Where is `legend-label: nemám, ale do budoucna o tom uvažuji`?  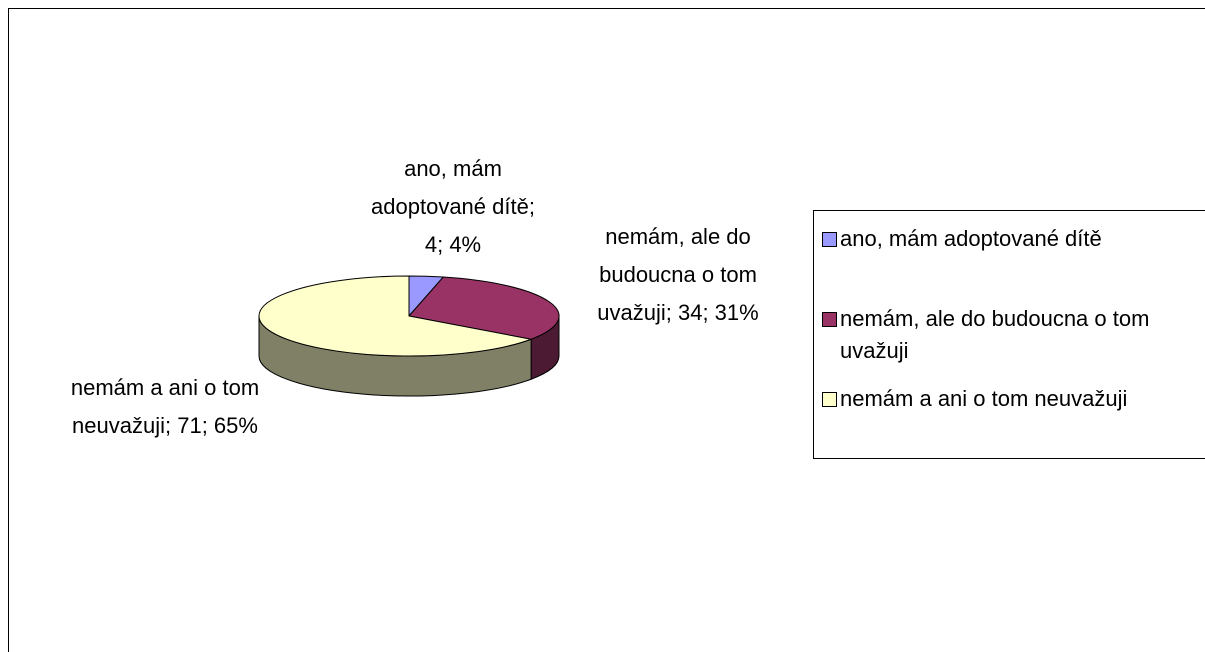
legend-label: nemám, ale do budoucna o tom uvažuji is located at coordinates (994, 334).